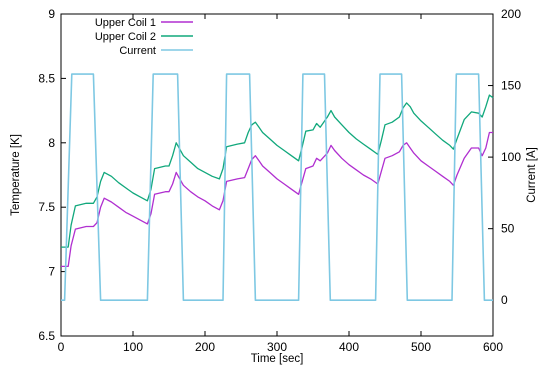 This screenshot has height=374, width=543. Describe the element at coordinates (61, 347) in the screenshot. I see `x-tick-label: 0` at that location.